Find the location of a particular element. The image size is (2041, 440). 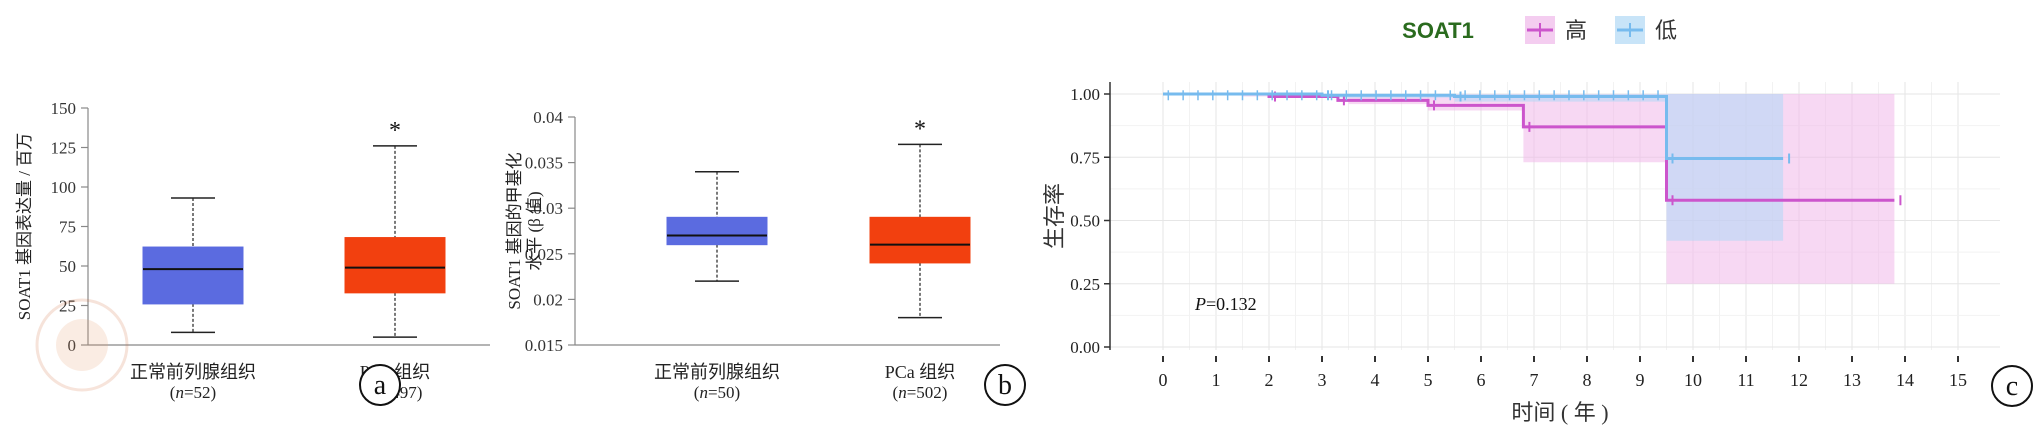

panel-a-y-tick-label: 150 is located at coordinates (64, 108).